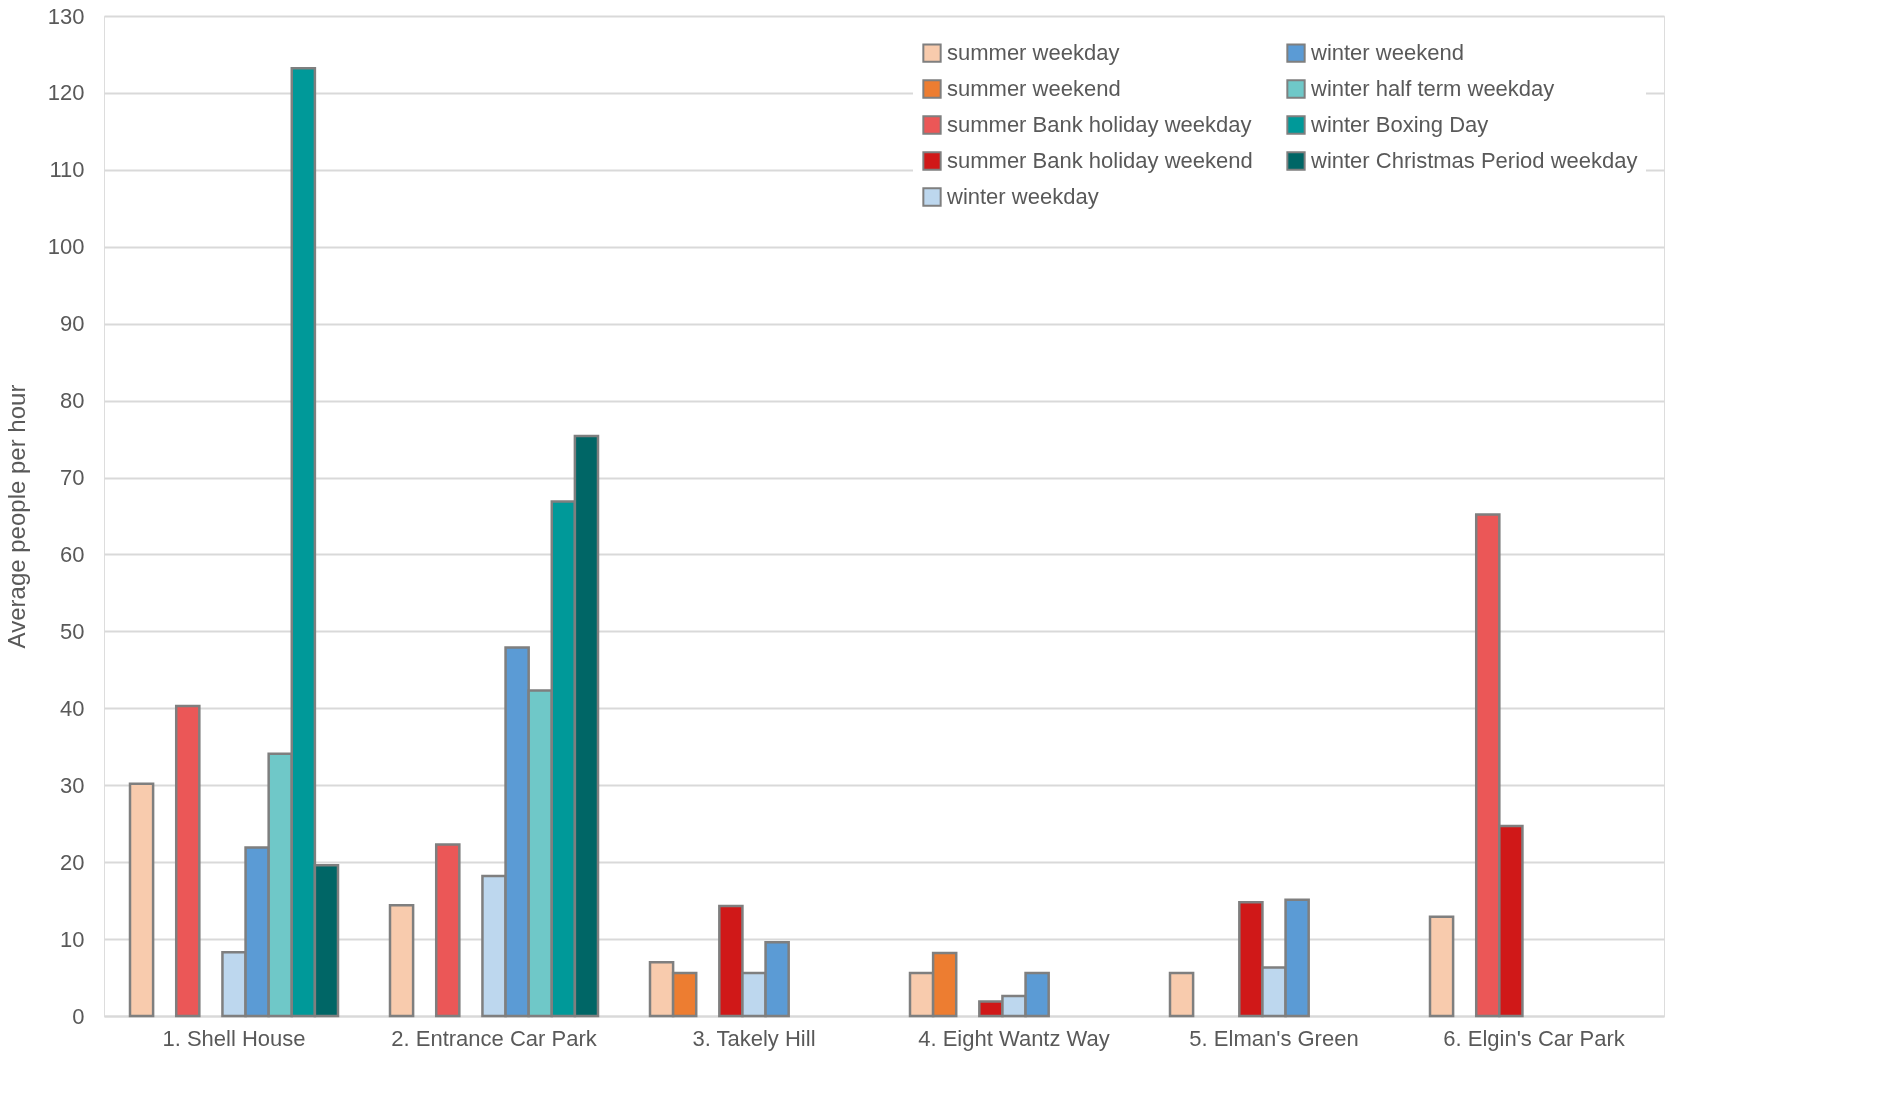 The image size is (1879, 1118). I want to click on legend-label: summer Bank holiday weekend, so click(1100, 160).